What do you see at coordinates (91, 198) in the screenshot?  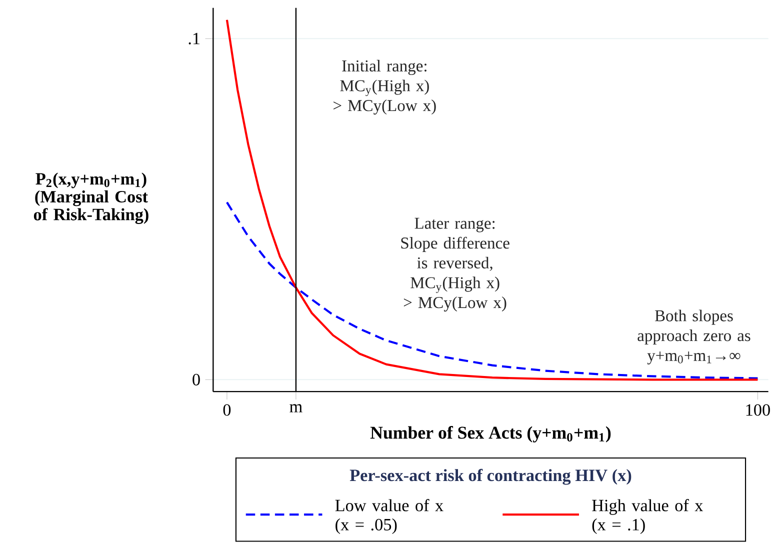 I see `text: P$_{2}$(x,y+m$_{0}$+m$_{1}$) (Marginal Cost of Risk-Taking)` at bounding box center [91, 198].